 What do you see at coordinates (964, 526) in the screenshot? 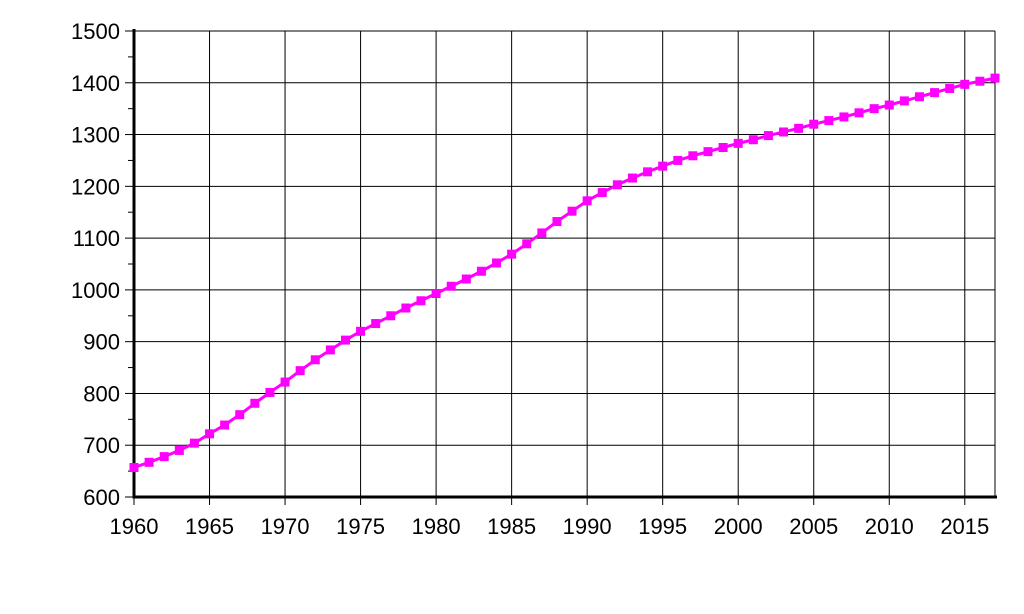
I see `x-tick-label: 2015` at bounding box center [964, 526].